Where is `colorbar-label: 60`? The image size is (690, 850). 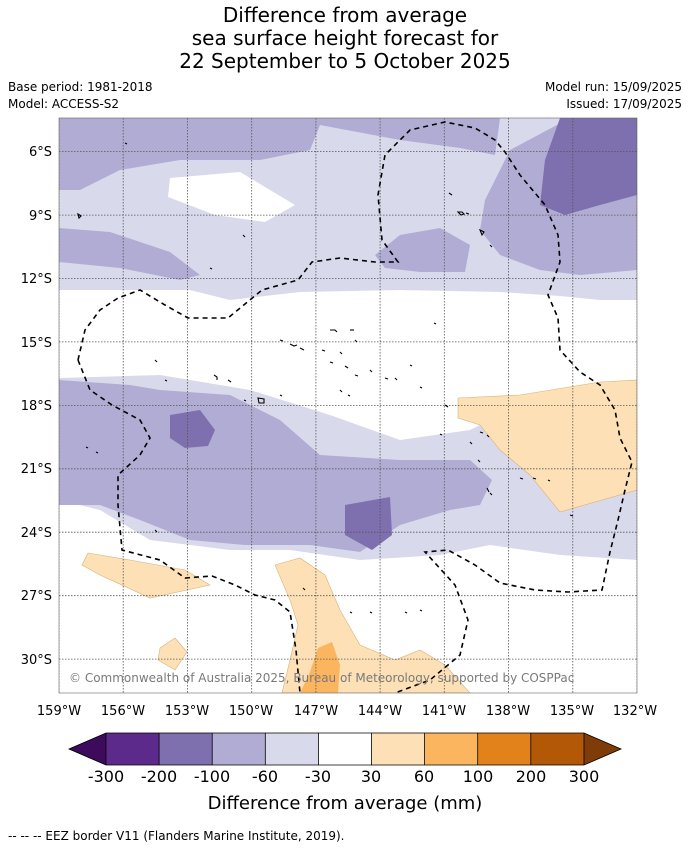 colorbar-label: 60 is located at coordinates (424, 776).